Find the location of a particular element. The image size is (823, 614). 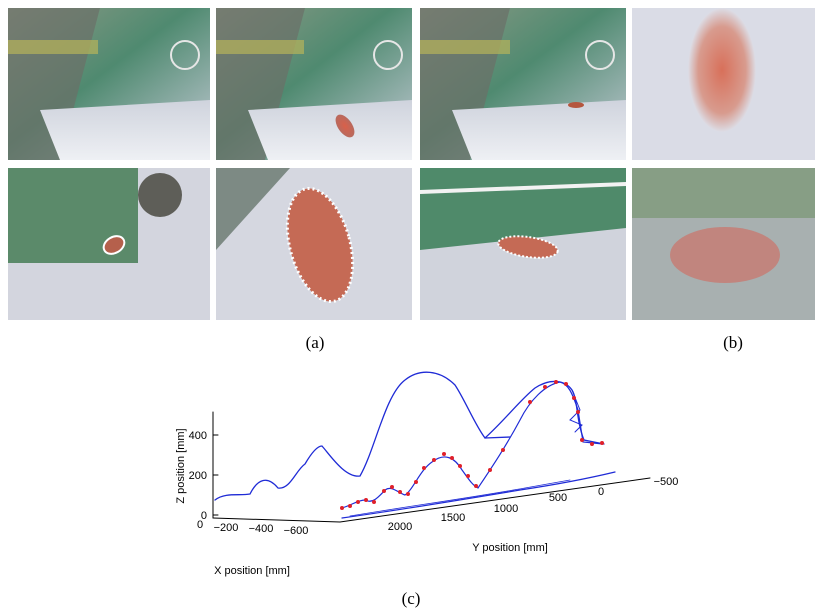

y-tick-label: −500 is located at coordinates (666, 482).